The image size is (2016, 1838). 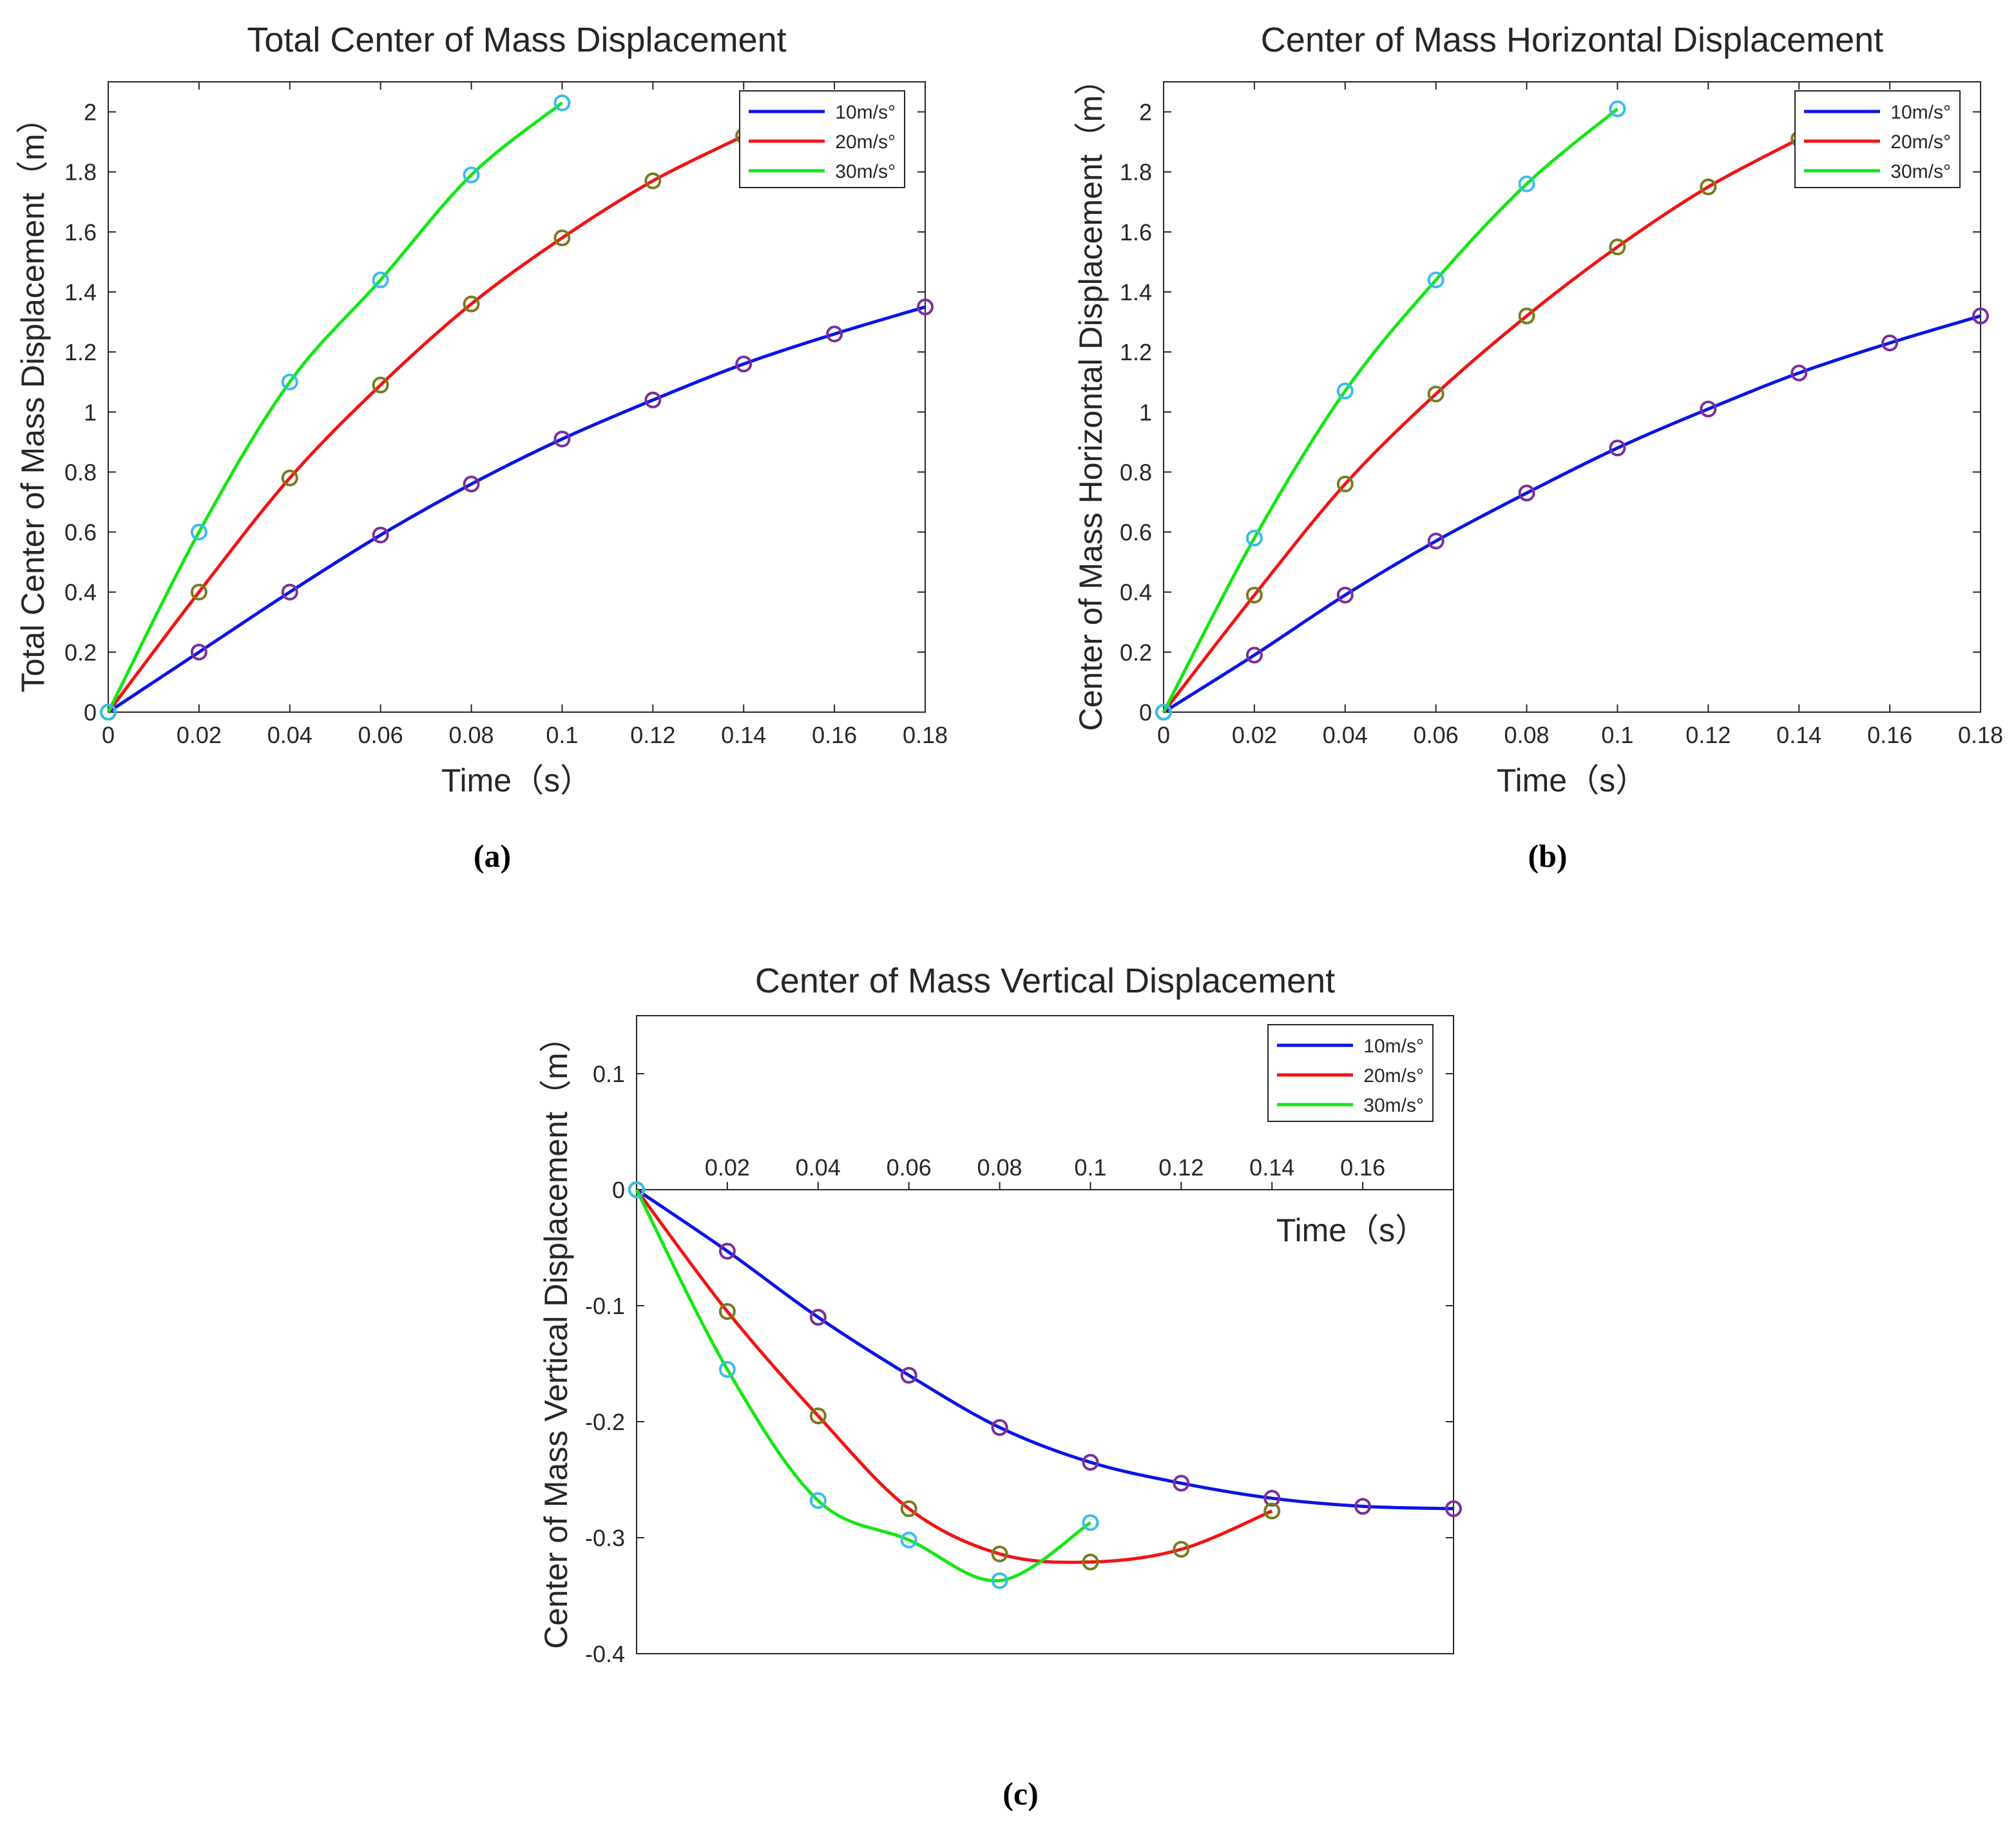 What do you see at coordinates (605, 1538) in the screenshot?
I see `y-tick-label: -0.3` at bounding box center [605, 1538].